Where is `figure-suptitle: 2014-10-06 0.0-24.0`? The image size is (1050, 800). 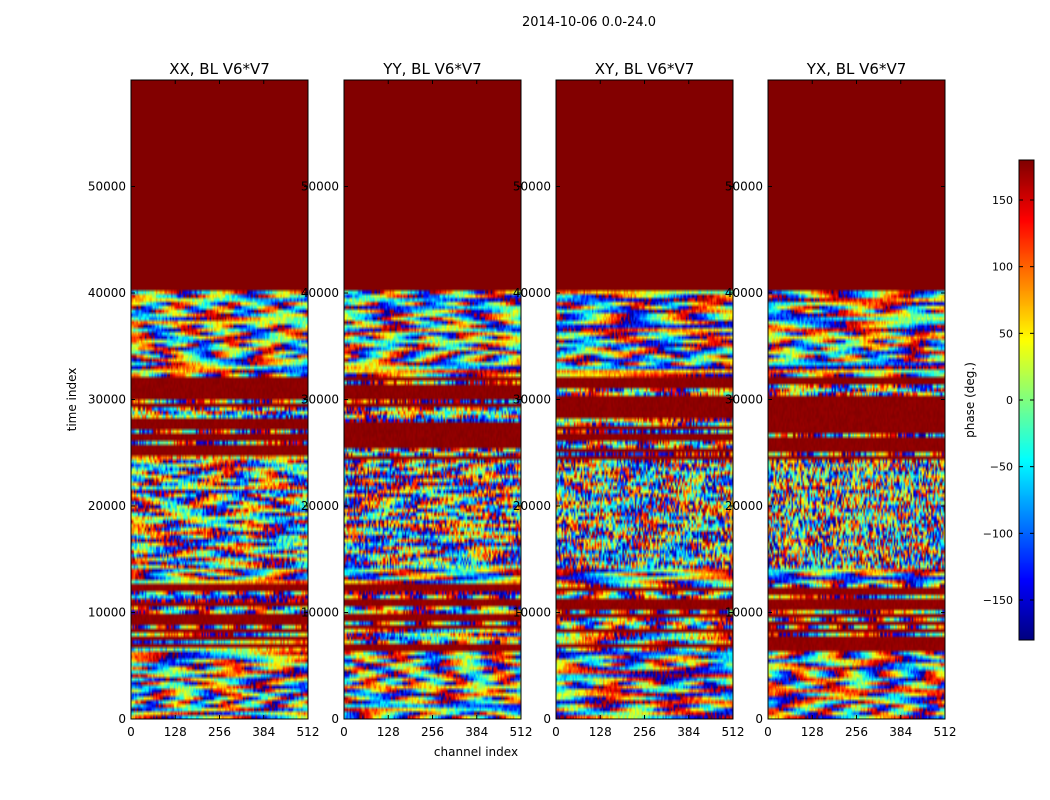
figure-suptitle: 2014-10-06 0.0-24.0 is located at coordinates (589, 22).